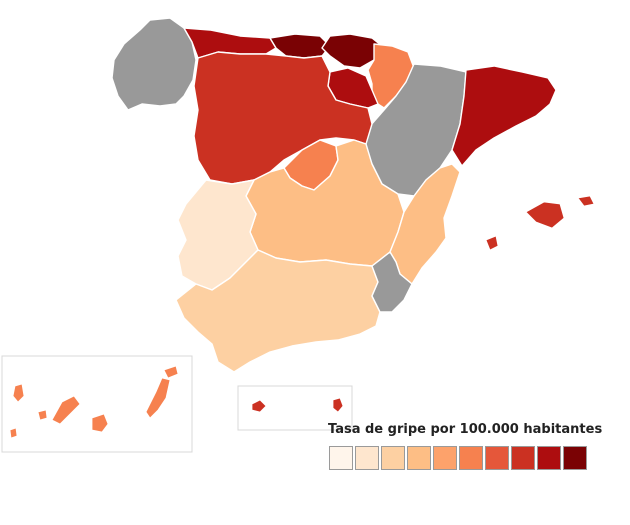 Image resolution: width=630 pixels, height=525 pixels. What do you see at coordinates (338, 405) in the screenshot?
I see `region-melilla` at bounding box center [338, 405].